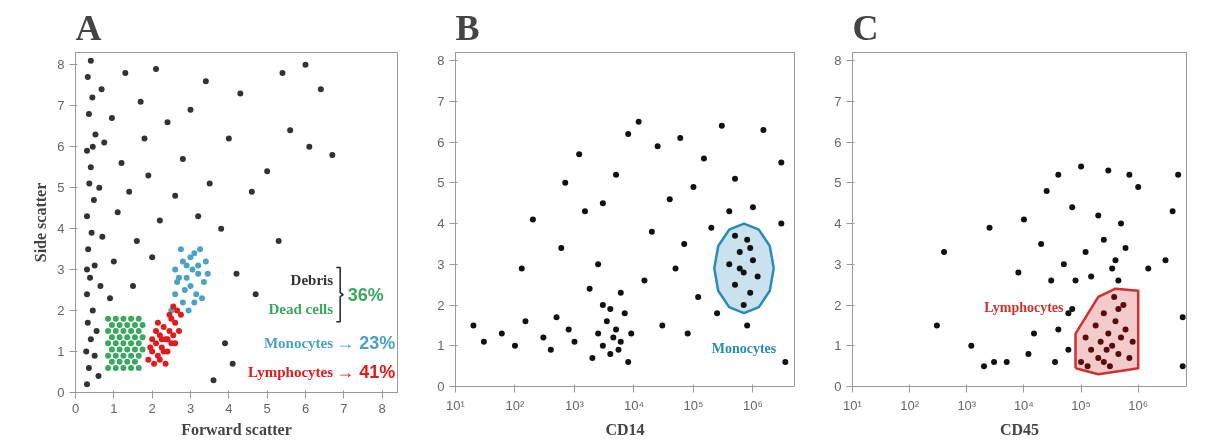 The image size is (1207, 448). Describe the element at coordinates (152, 408) in the screenshot. I see `x-tick-label: 2` at that location.